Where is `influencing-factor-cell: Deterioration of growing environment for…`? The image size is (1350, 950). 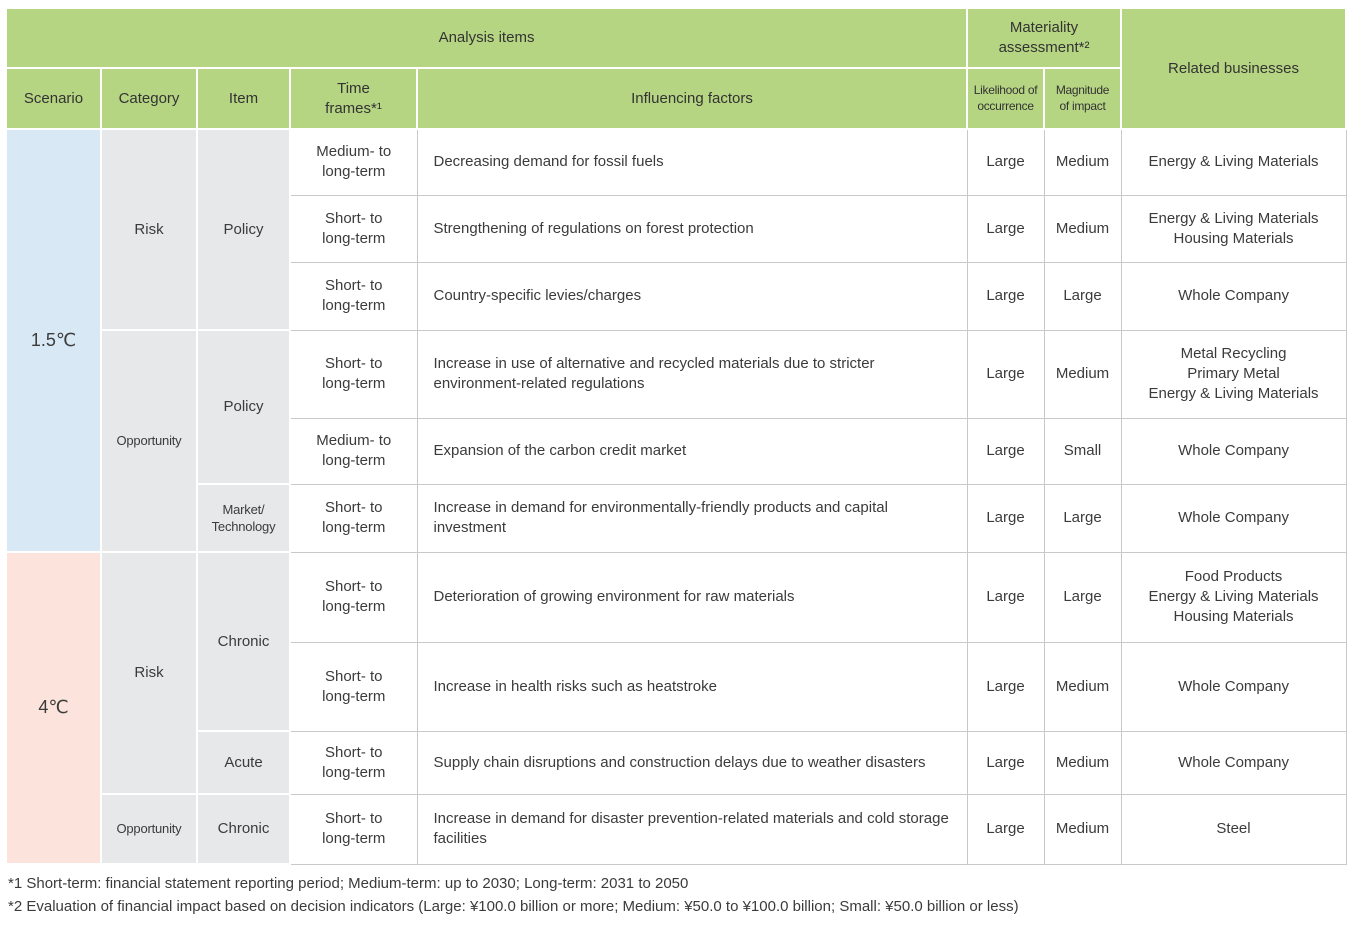
influencing-factor-cell: Deterioration of growing environment for… is located at coordinates (692, 597).